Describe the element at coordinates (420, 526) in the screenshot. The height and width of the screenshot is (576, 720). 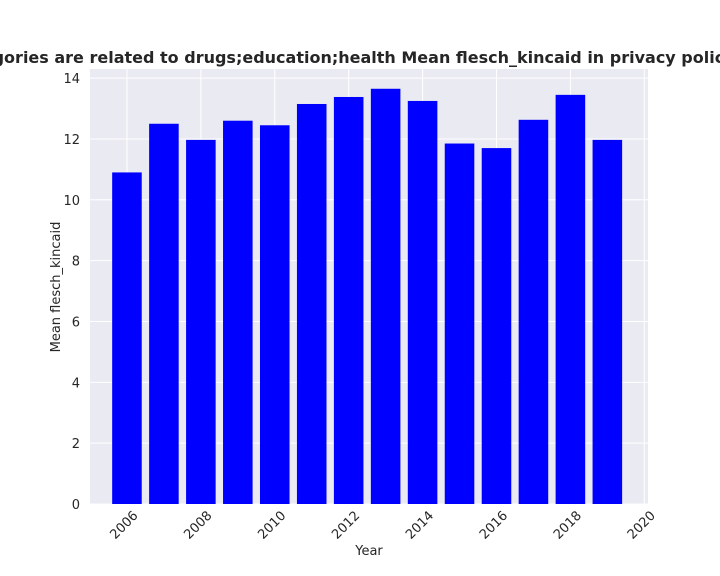
I see `x-tick-label: 2014` at that location.